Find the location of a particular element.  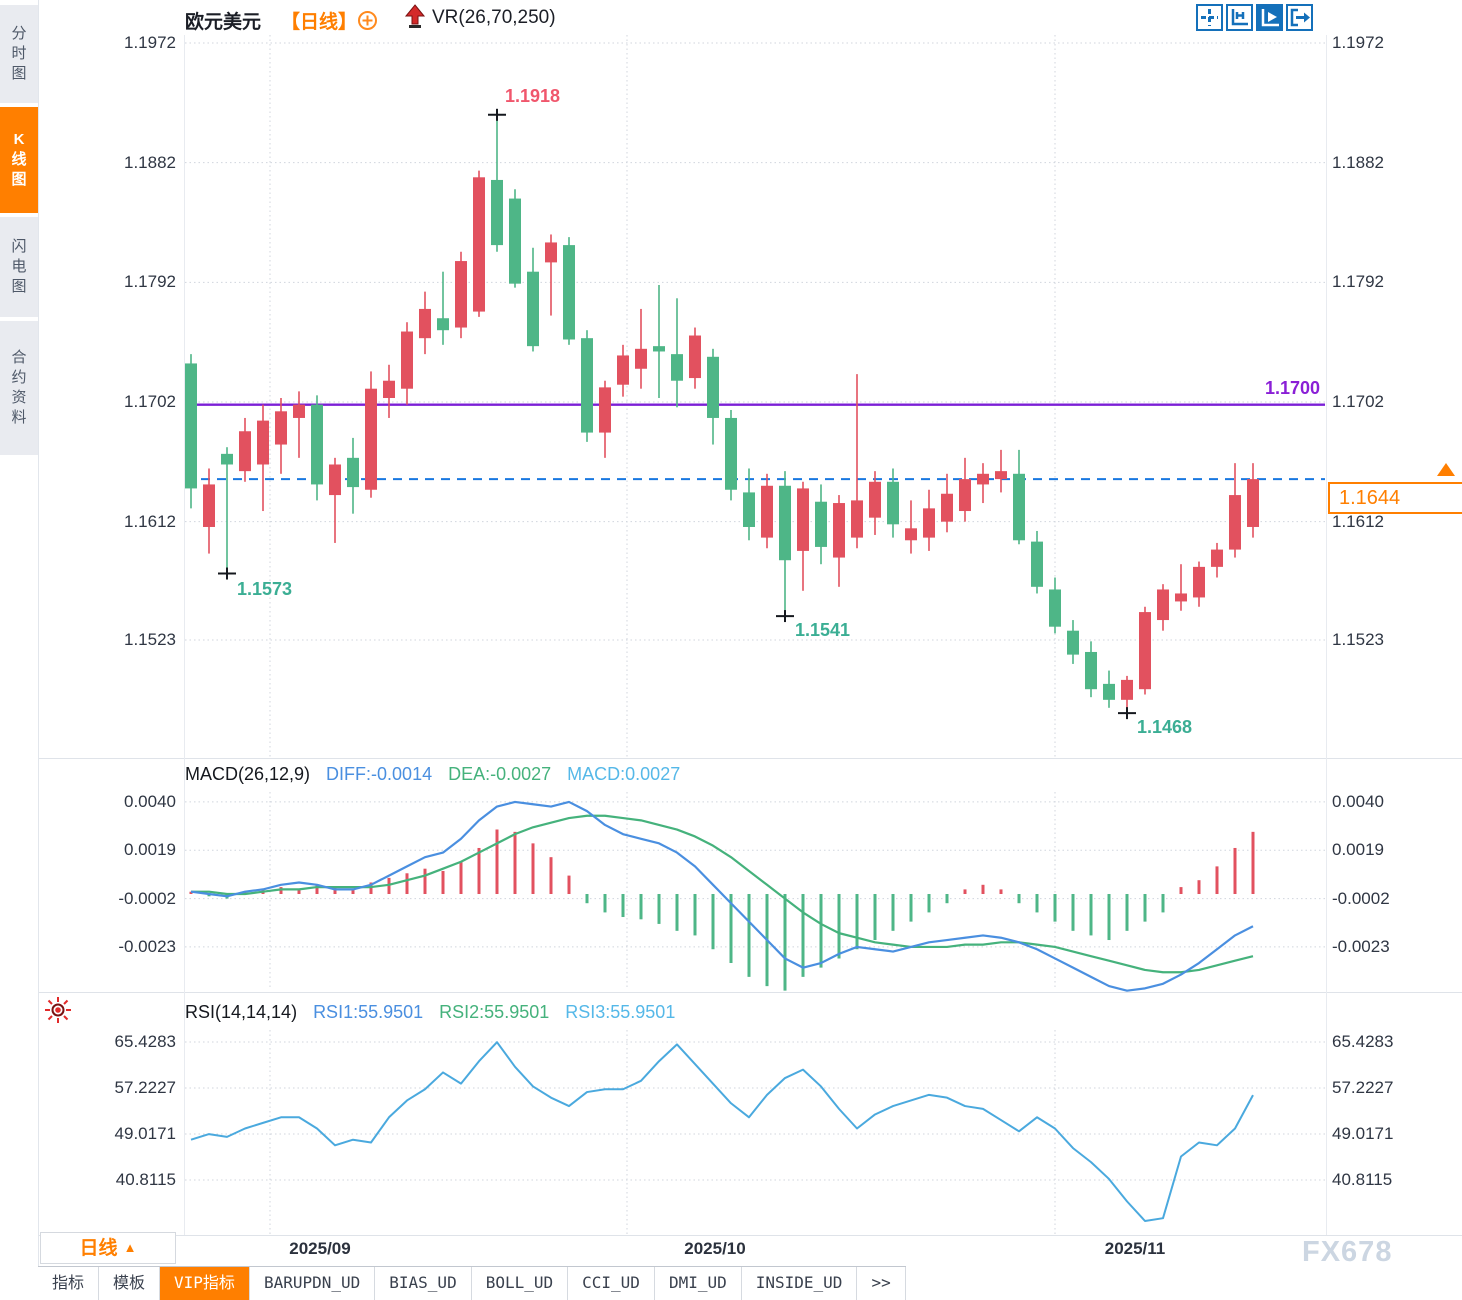

vr-indicator-label: VR(26,70,250) is located at coordinates (494, 17).